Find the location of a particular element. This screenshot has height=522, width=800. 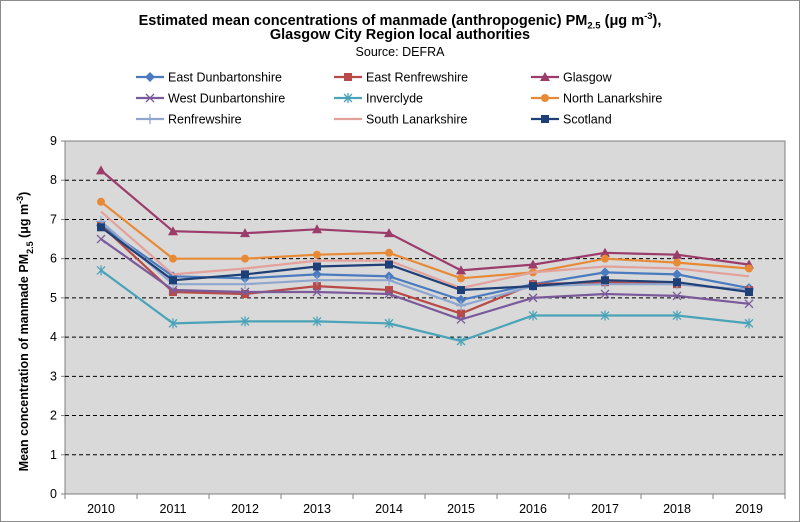

legend-label: East Dunbartonshire is located at coordinates (225, 78).